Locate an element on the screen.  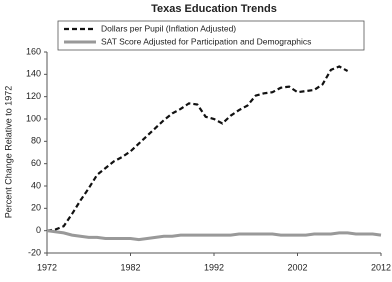
chart-title: Texas Education Trends is located at coordinates (214, 9).